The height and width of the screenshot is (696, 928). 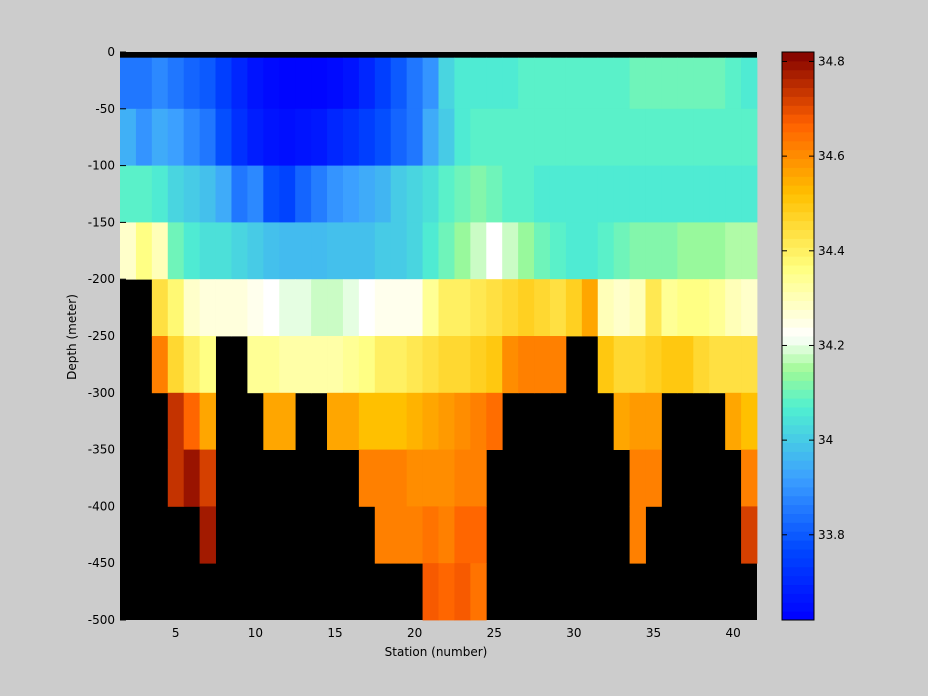 What do you see at coordinates (101, 222) in the screenshot?
I see `y-tick-label: -150` at bounding box center [101, 222].